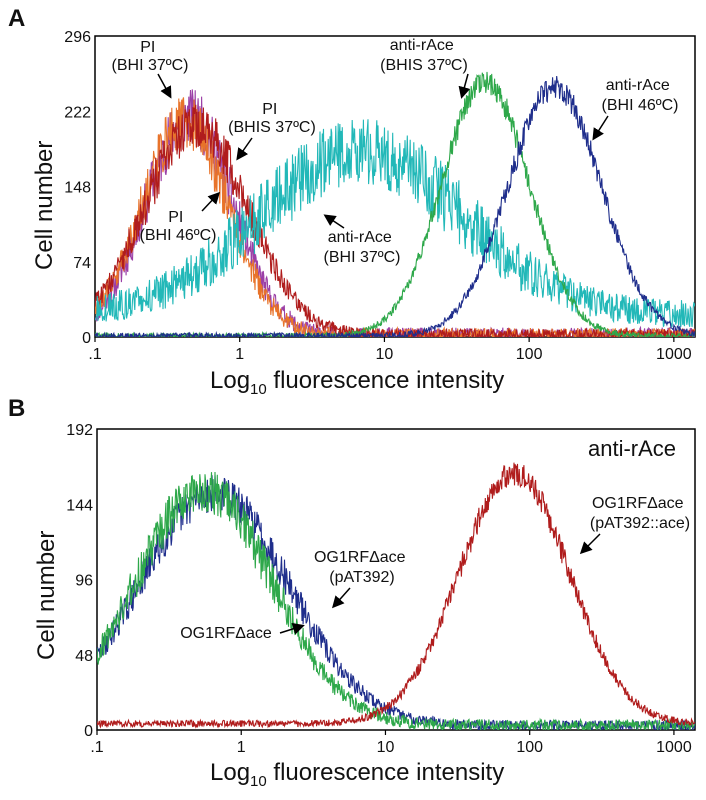 This screenshot has height=800, width=706. I want to click on annotation-og1rf: OG1RFΔace, so click(226, 633).